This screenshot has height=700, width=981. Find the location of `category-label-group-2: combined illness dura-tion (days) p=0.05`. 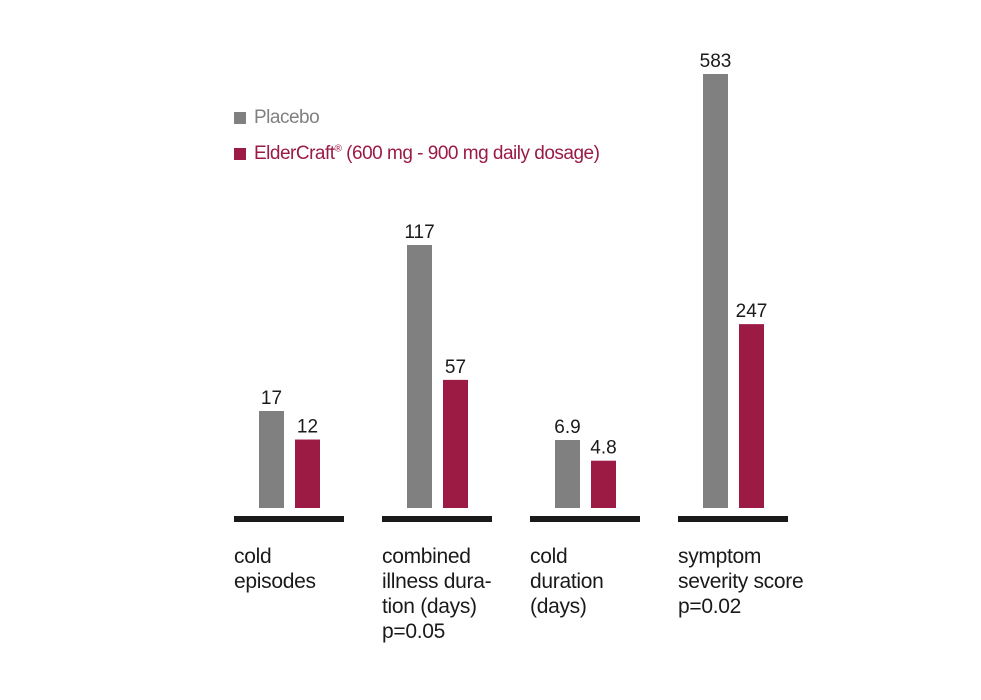

category-label-group-2: combined illness dura-tion (days) p=0.05 is located at coordinates (437, 594).